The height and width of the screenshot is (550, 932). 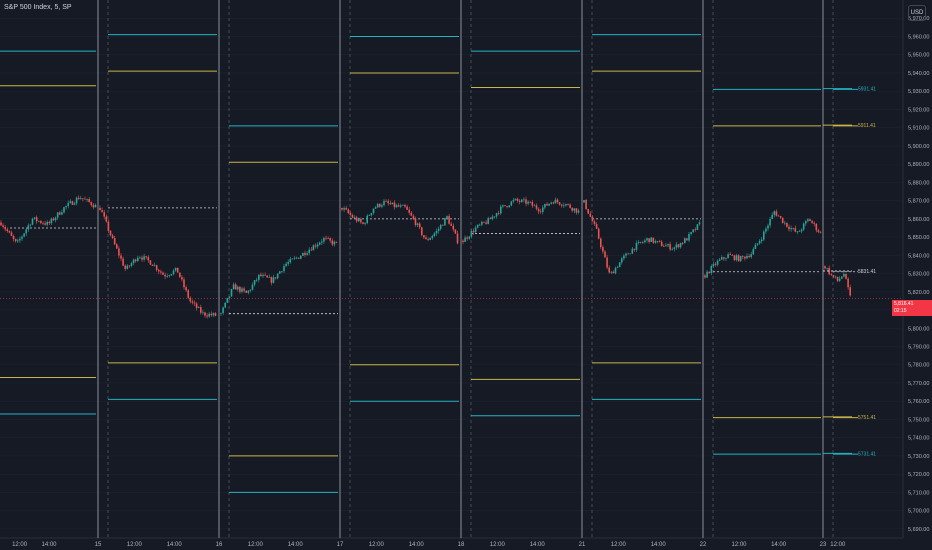 What do you see at coordinates (823, 545) in the screenshot?
I see `x-tick-label: 23` at bounding box center [823, 545].